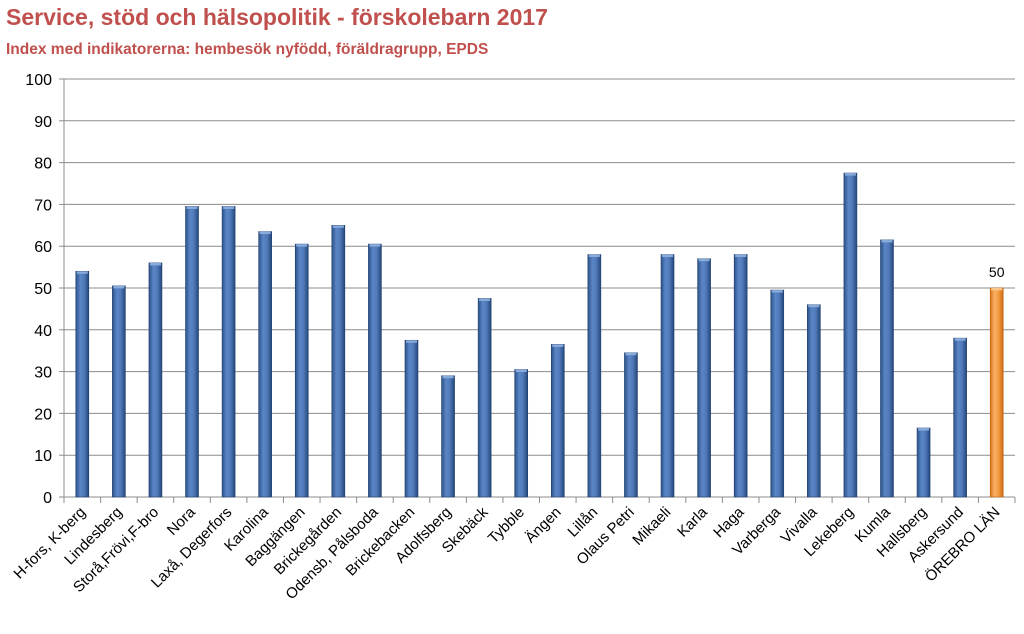 The image size is (1024, 634). I want to click on y-tick-label: 60, so click(43, 247).